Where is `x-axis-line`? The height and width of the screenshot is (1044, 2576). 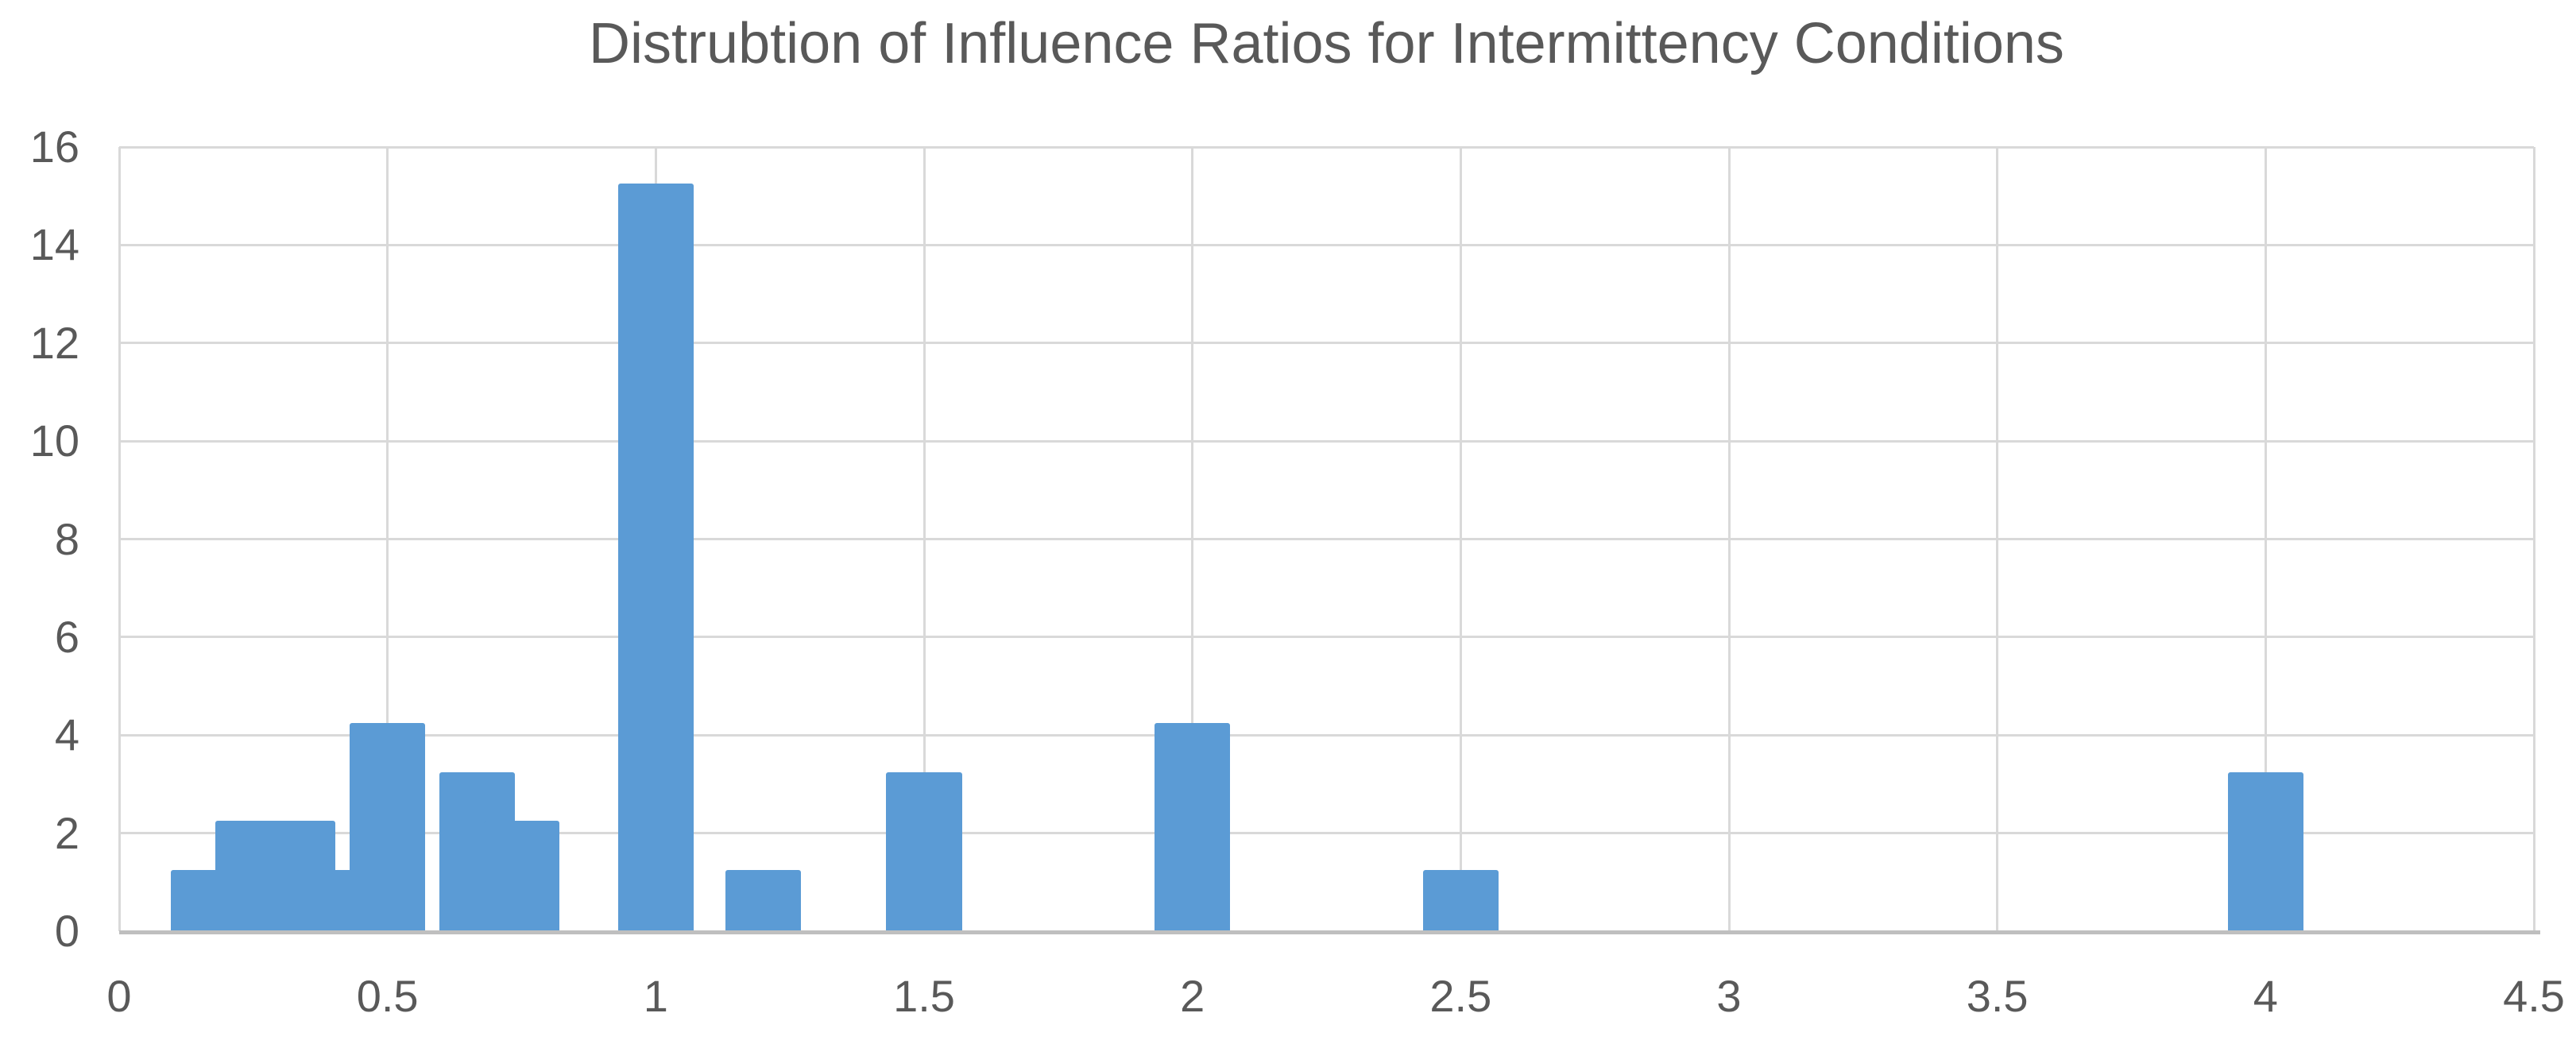
x-axis-line is located at coordinates (1329, 932).